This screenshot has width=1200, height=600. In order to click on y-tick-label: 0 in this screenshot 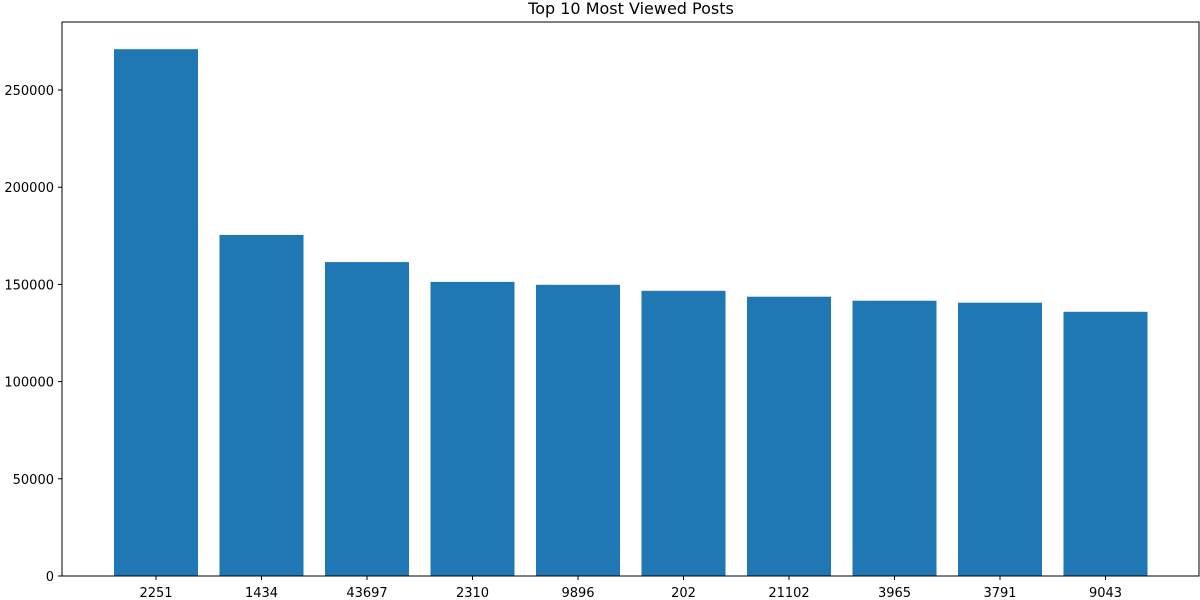, I will do `click(50, 577)`.